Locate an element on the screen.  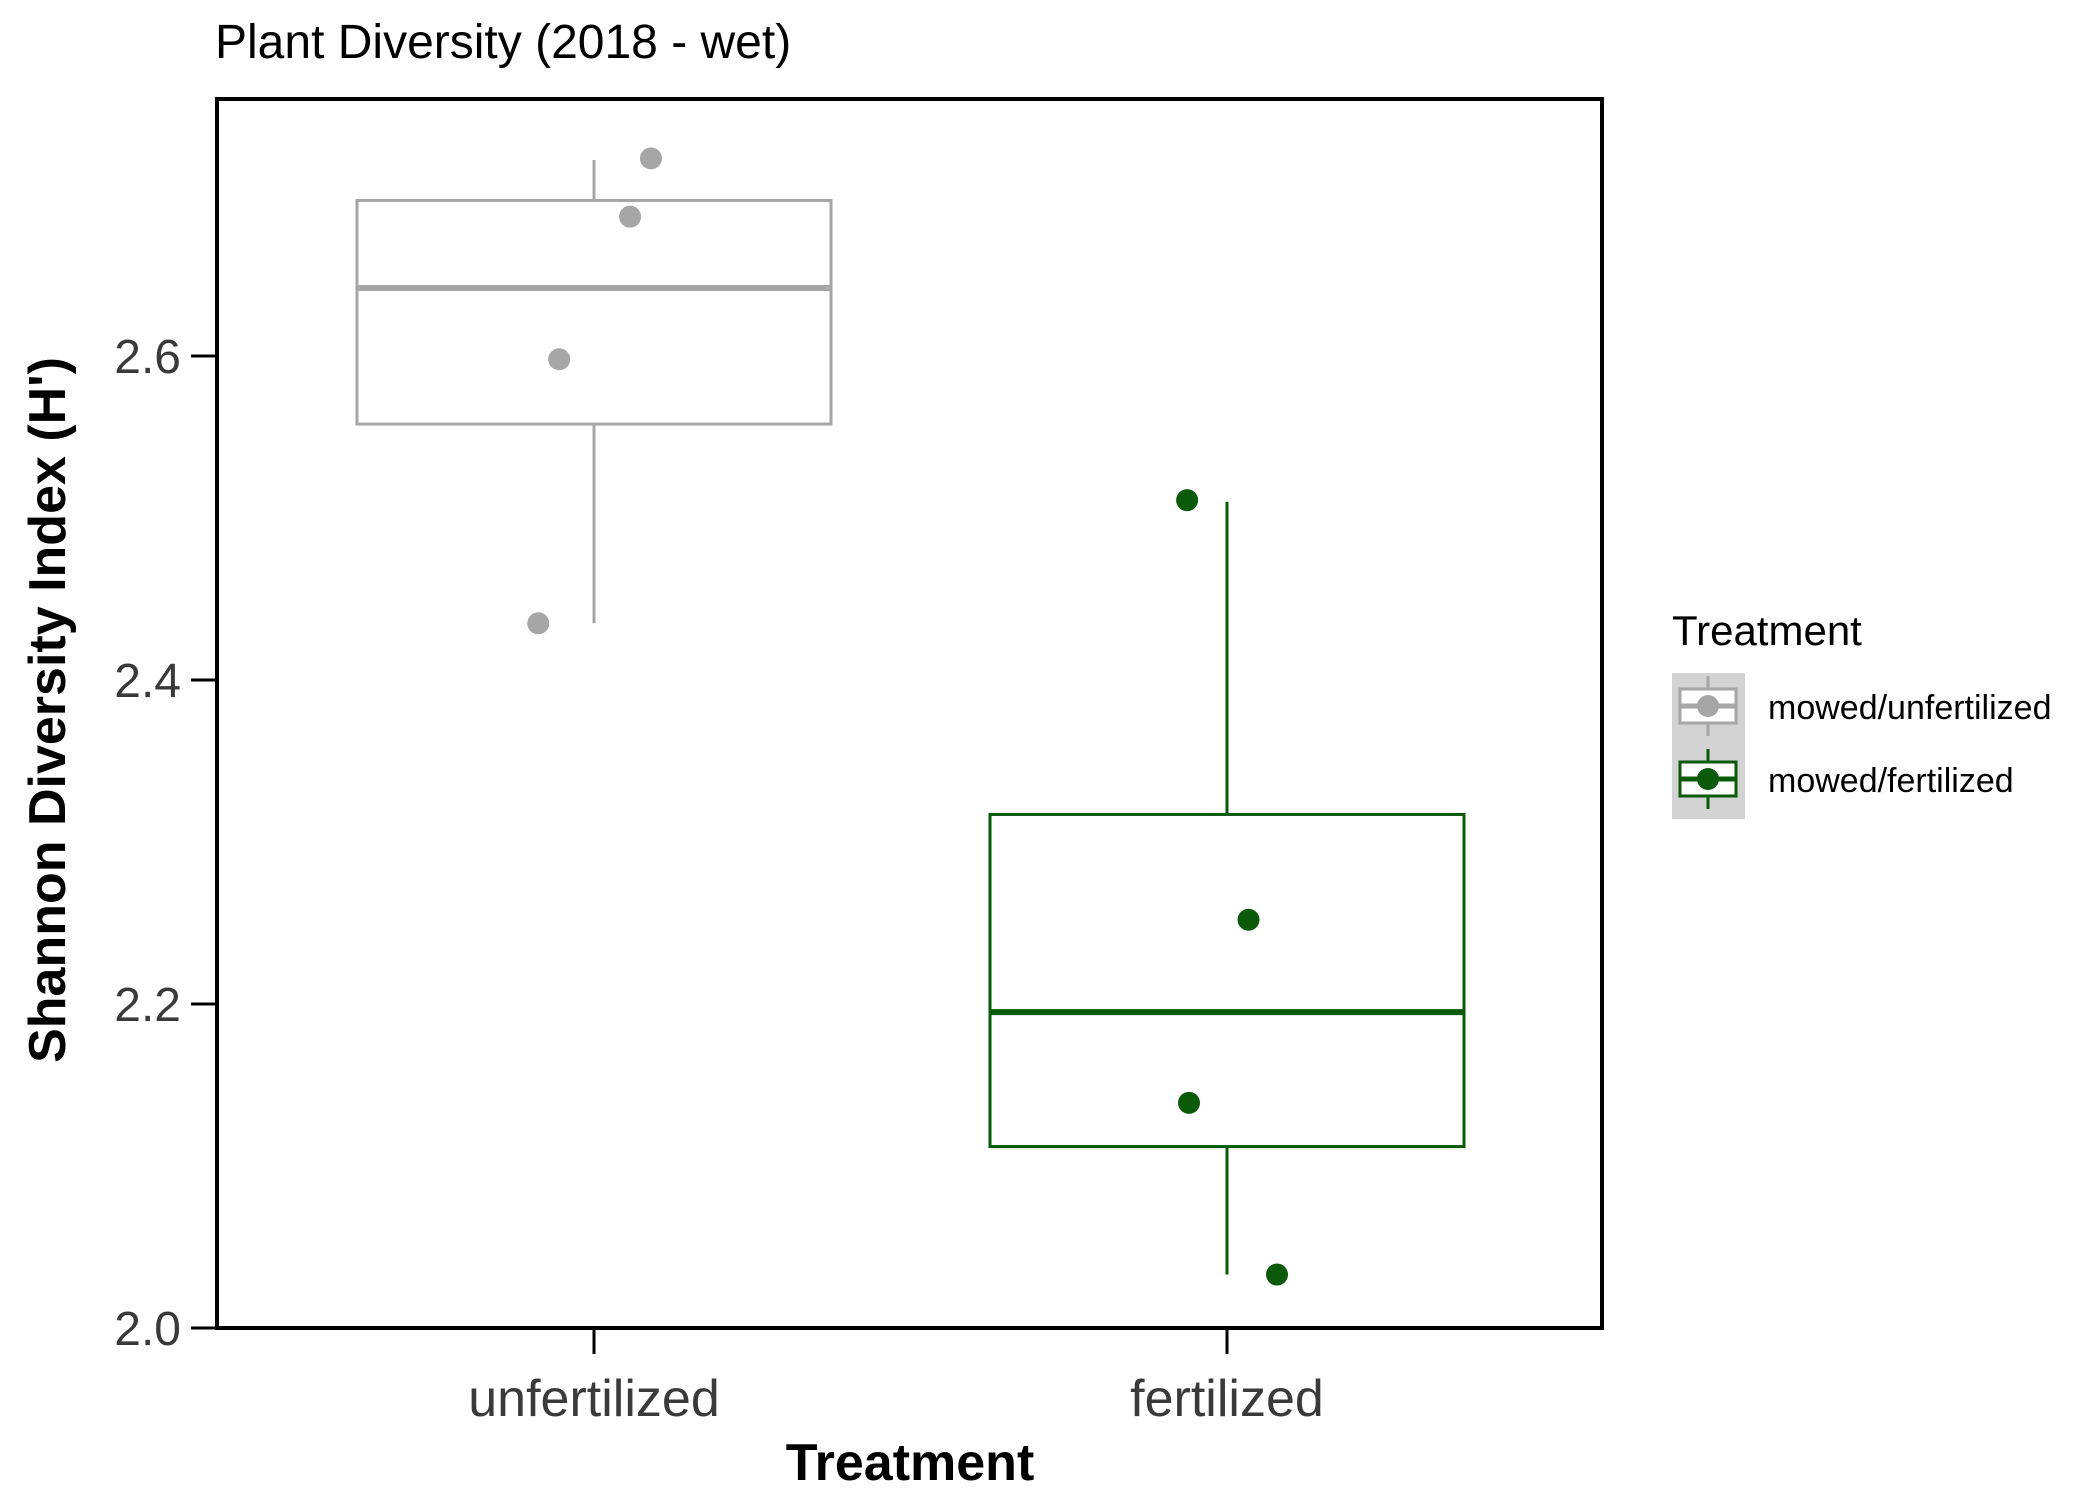
x-axis-title: Treatment is located at coordinates (910, 1463).